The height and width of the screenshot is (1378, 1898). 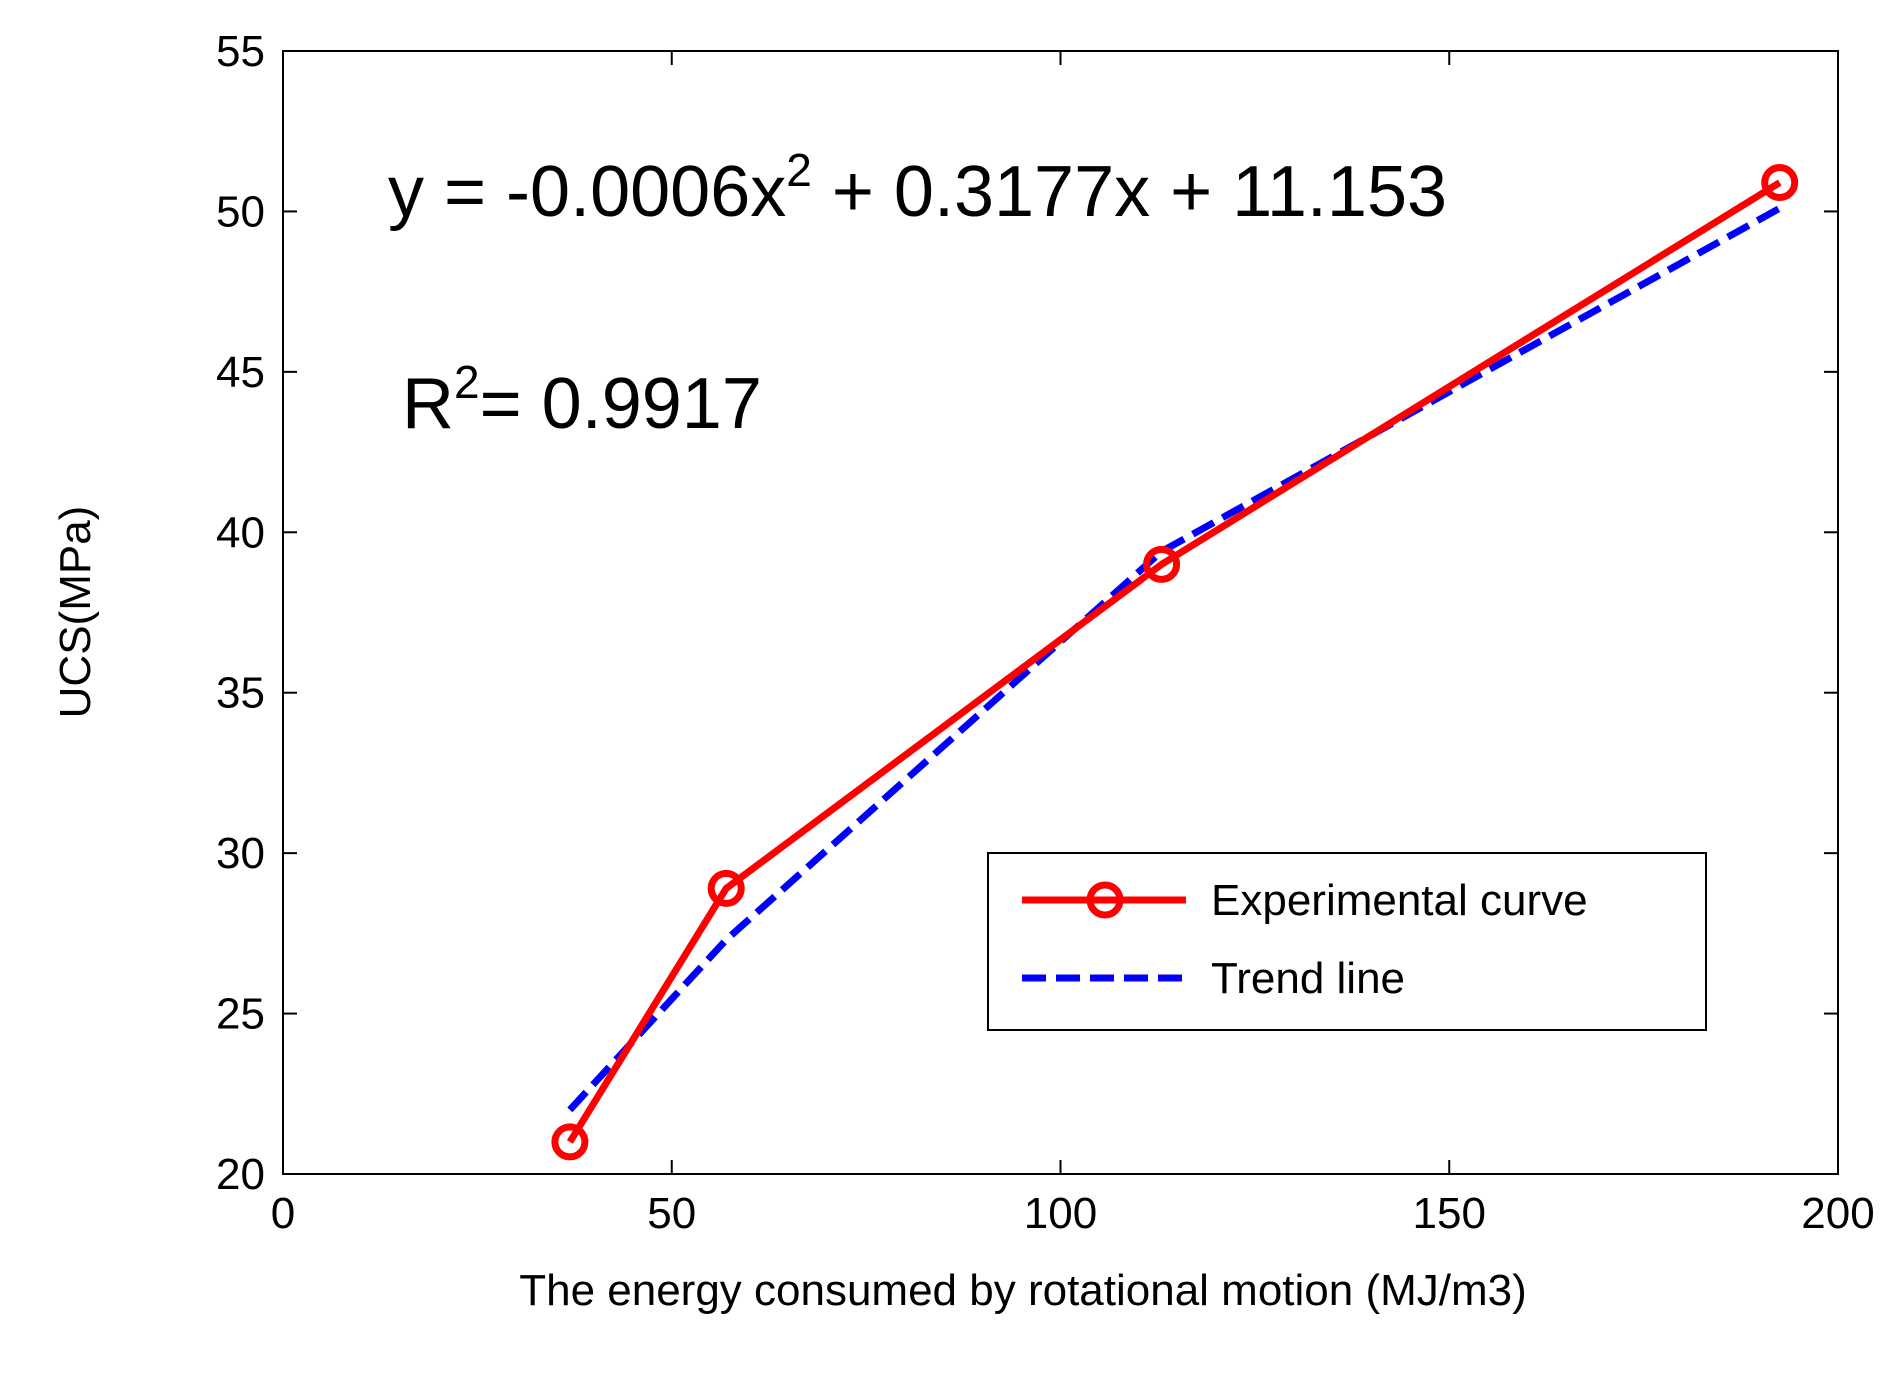 What do you see at coordinates (428, 404) in the screenshot?
I see `r-squared-label: R` at bounding box center [428, 404].